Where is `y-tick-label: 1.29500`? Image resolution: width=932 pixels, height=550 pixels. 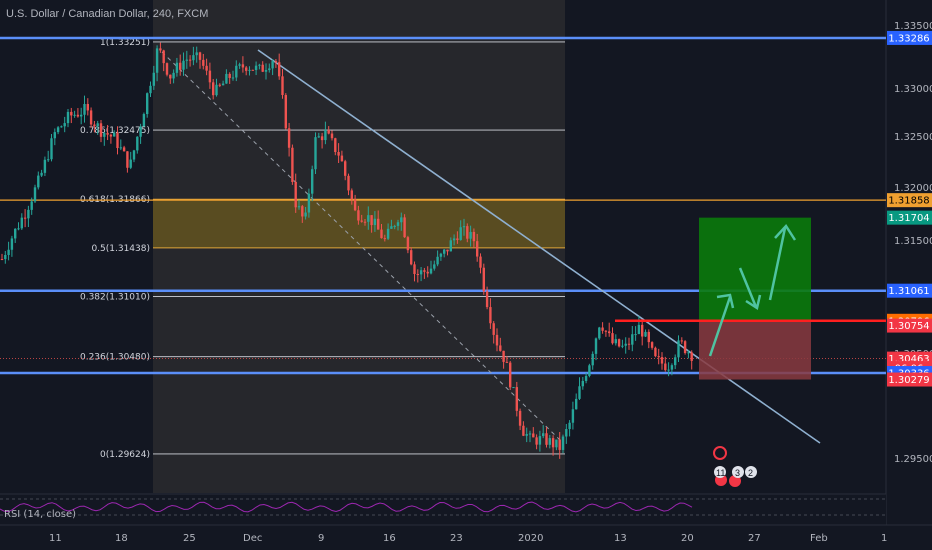
y-tick-label: 1.29500 is located at coordinates (913, 459).